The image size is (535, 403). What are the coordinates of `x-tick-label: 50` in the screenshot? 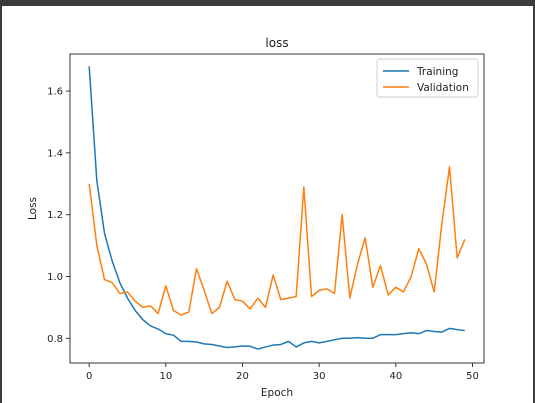 It's located at (472, 376).